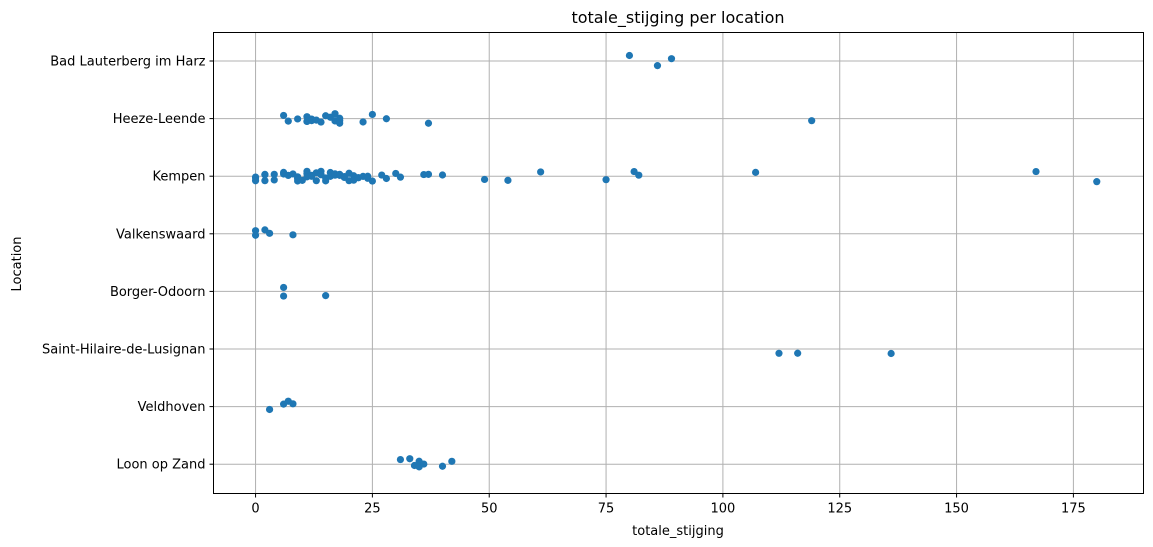 The width and height of the screenshot is (1153, 547). What do you see at coordinates (160, 234) in the screenshot?
I see `y-tick-label: Valkenswaard` at bounding box center [160, 234].